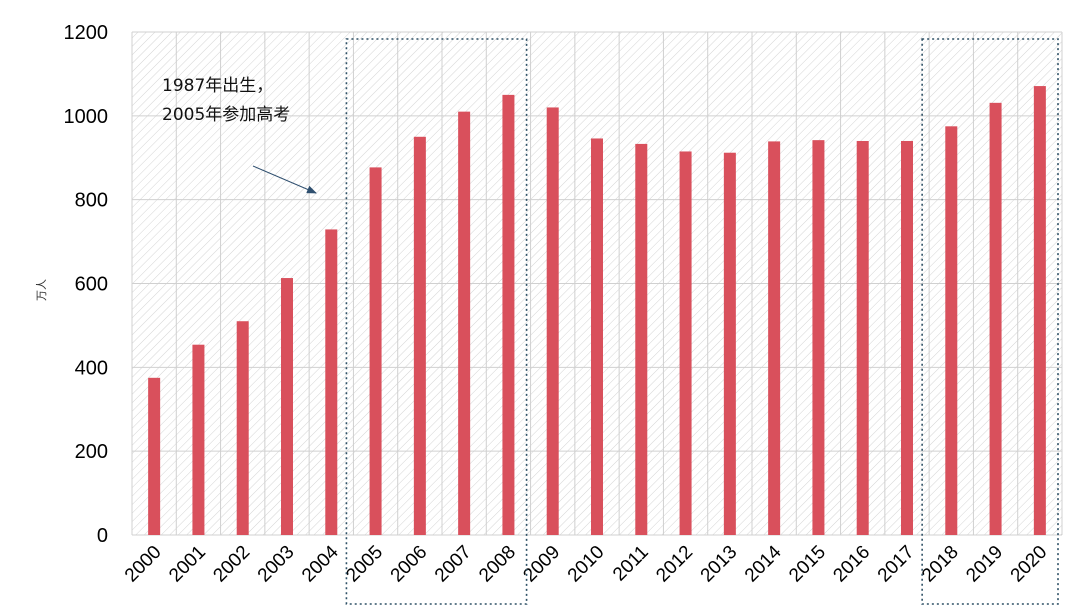 This screenshot has width=1080, height=607. What do you see at coordinates (896, 564) in the screenshot?
I see `x-tick-label: 2017` at bounding box center [896, 564].